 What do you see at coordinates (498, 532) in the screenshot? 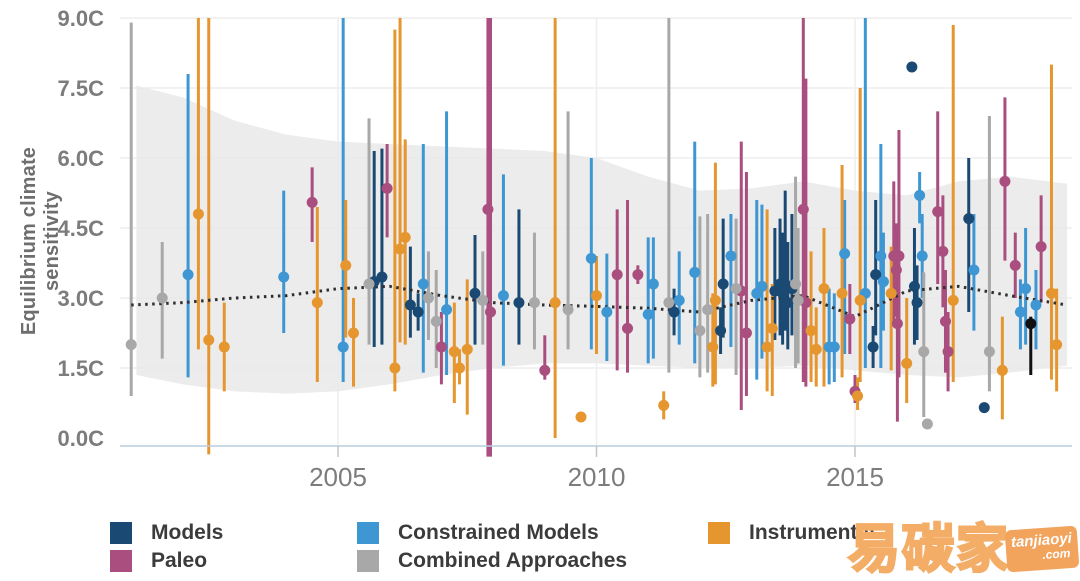
I see `legend-label: Constrained Models` at bounding box center [498, 532].